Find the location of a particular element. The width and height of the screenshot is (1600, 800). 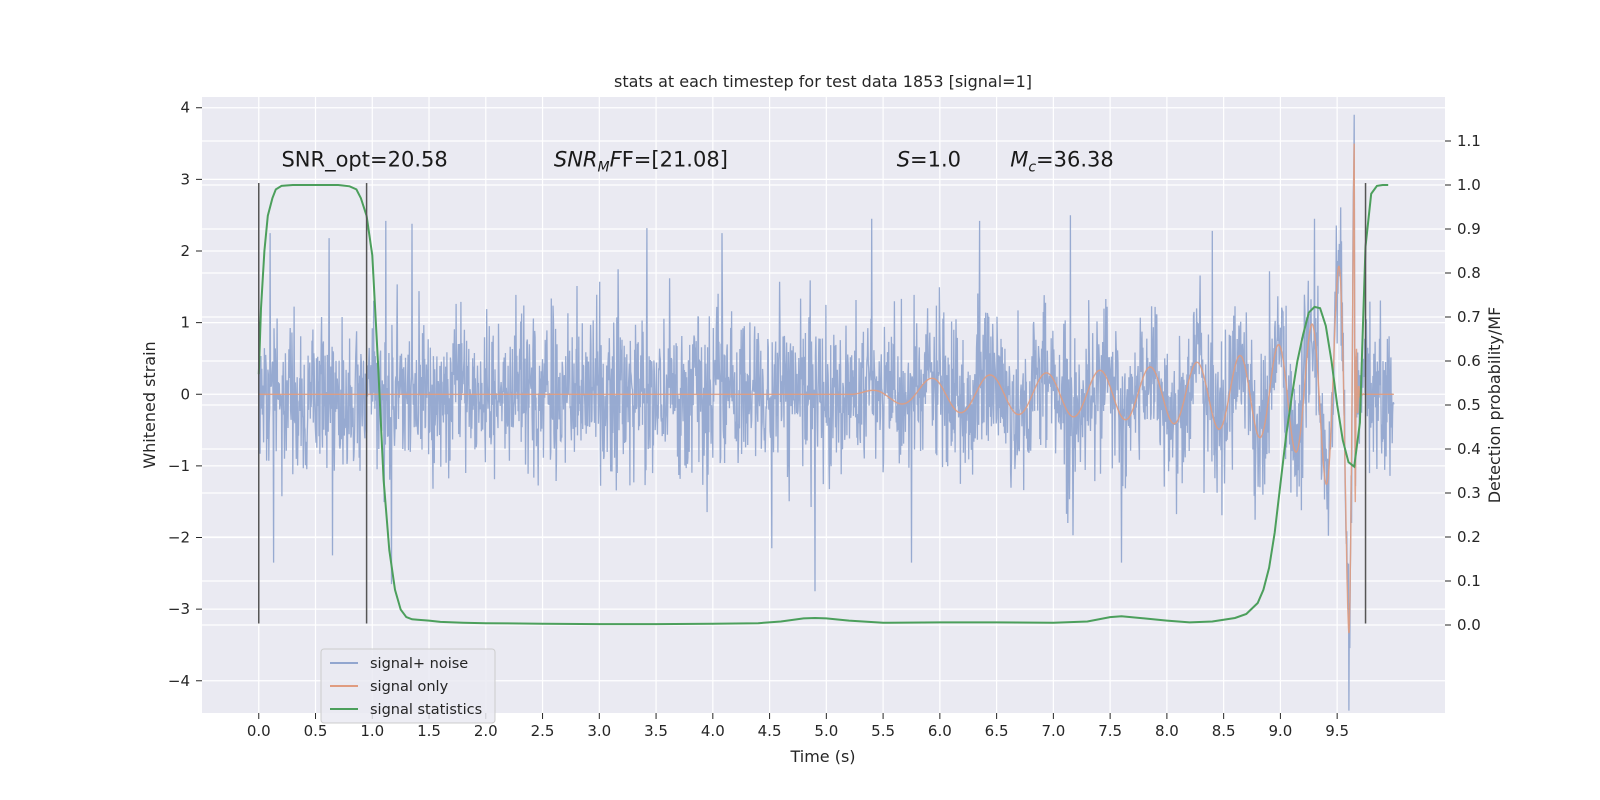

right-y-tick-label: 0.0 is located at coordinates (1469, 625).